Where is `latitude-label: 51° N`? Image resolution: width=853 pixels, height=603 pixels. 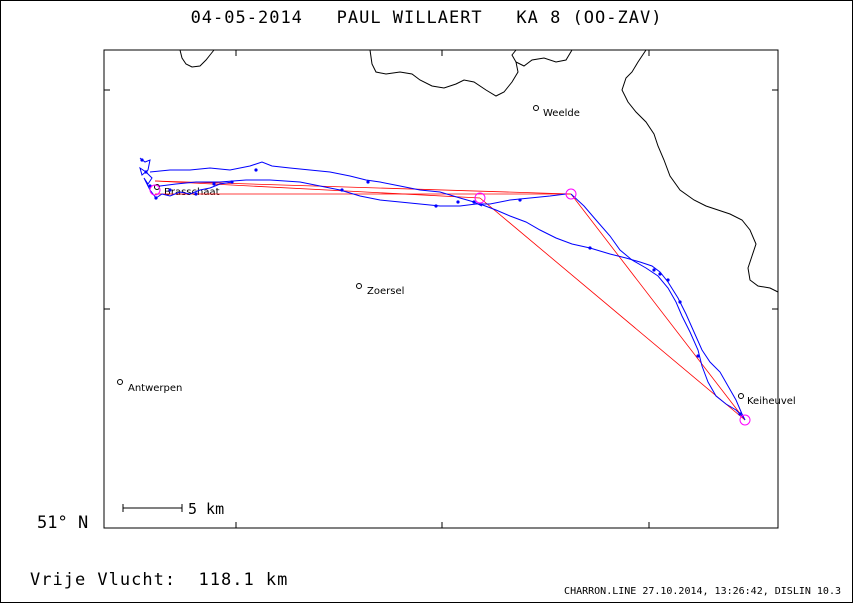 latitude-label: 51° N is located at coordinates (63, 523).